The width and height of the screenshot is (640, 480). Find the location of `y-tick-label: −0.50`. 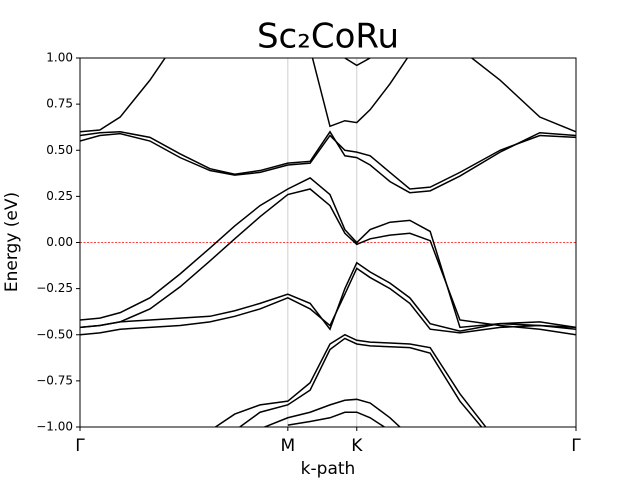

y-tick-label: −0.50 is located at coordinates (54, 334).